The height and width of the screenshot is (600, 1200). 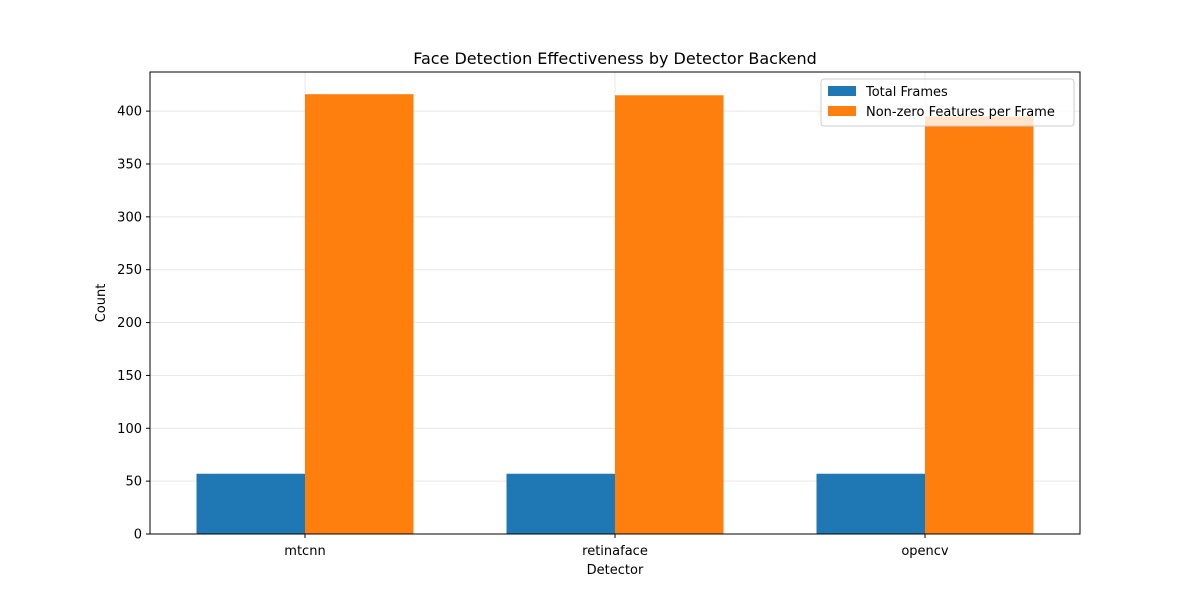 I want to click on legend-swatch-nonzero-features, so click(x=842, y=111).